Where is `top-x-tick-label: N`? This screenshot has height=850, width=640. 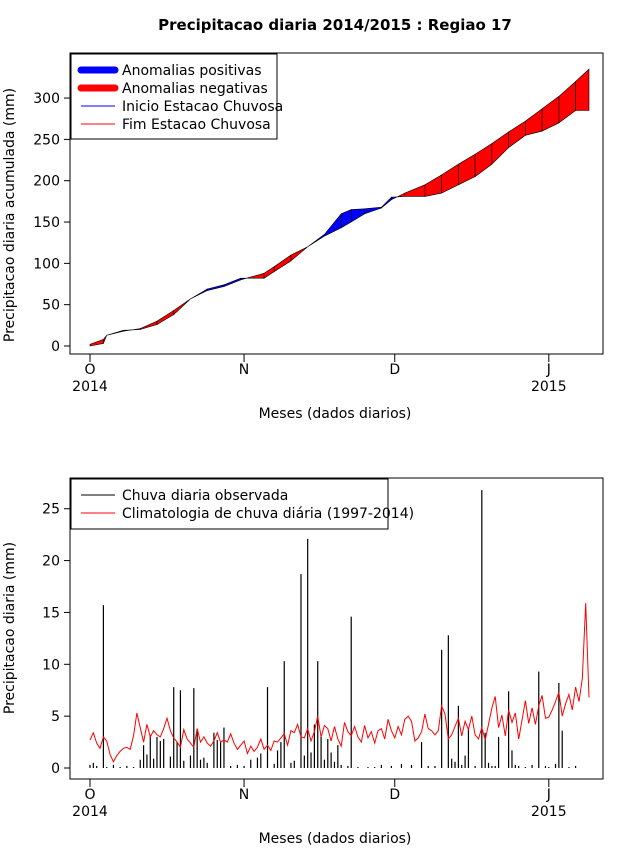
top-x-tick-label: N is located at coordinates (244, 370).